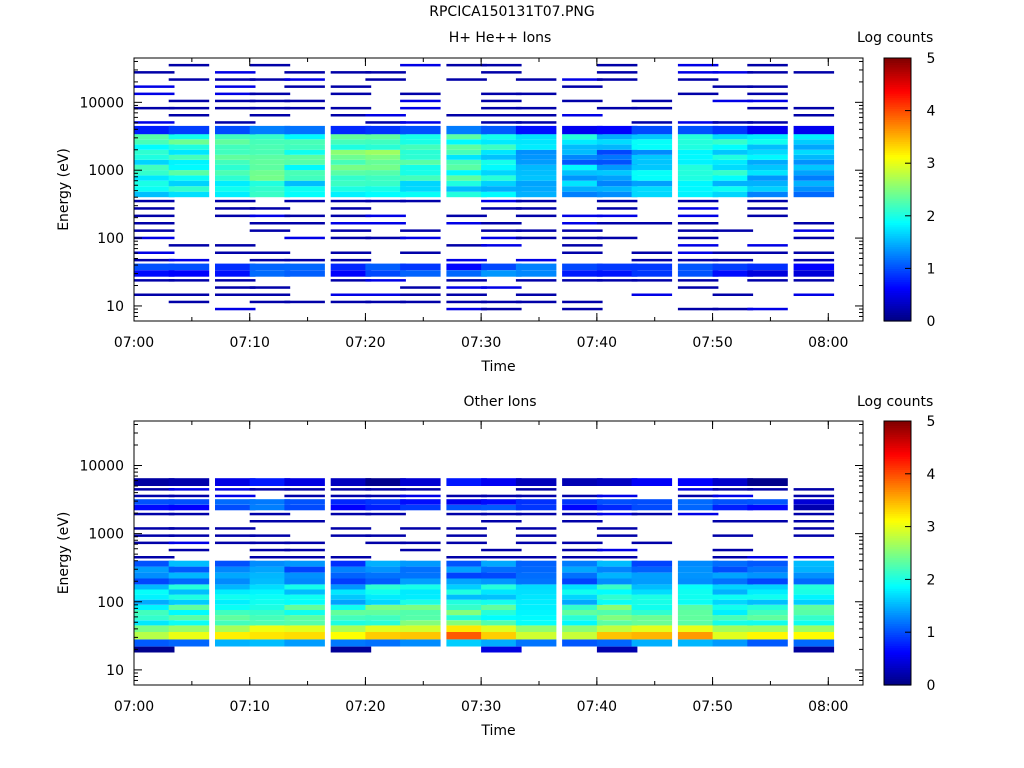  What do you see at coordinates (931, 217) in the screenshot?
I see `colorbar-tick-label: 2` at bounding box center [931, 217].